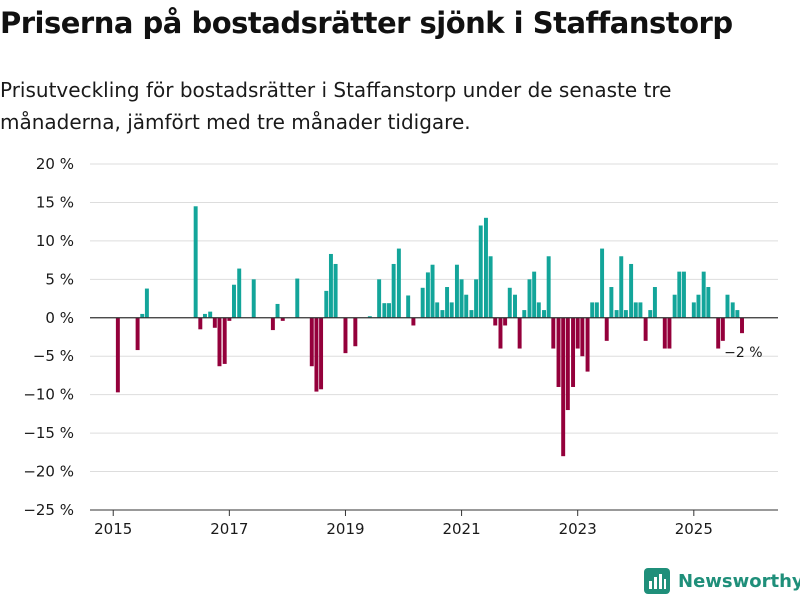 The image size is (800, 600). What do you see at coordinates (53, 356) in the screenshot?
I see `y-tick-label: −5 %` at bounding box center [53, 356].